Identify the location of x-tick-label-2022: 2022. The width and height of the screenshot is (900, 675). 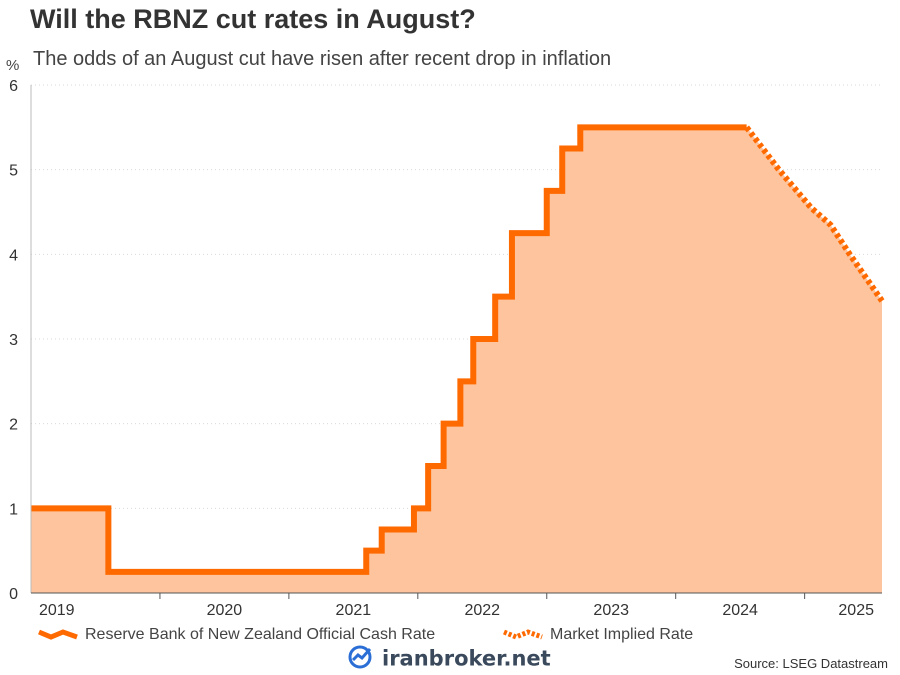
(482, 610).